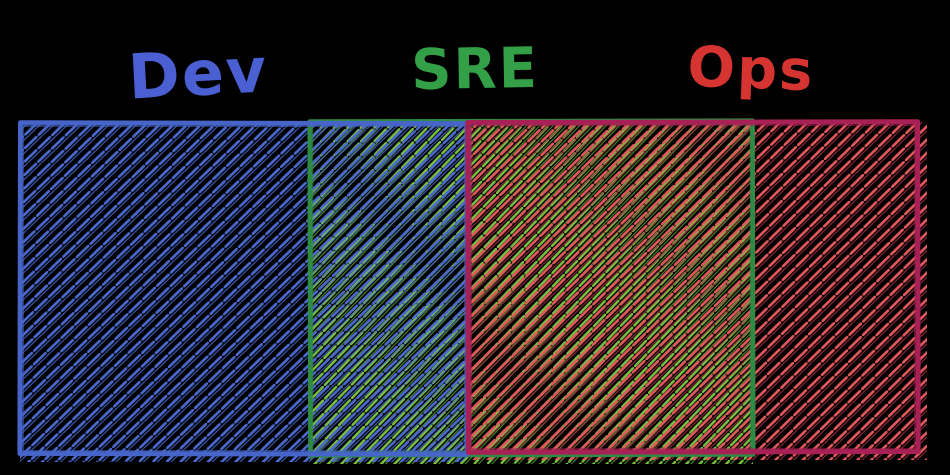 This screenshot has height=475, width=950. I want to click on ops-label: Ops, so click(750, 69).